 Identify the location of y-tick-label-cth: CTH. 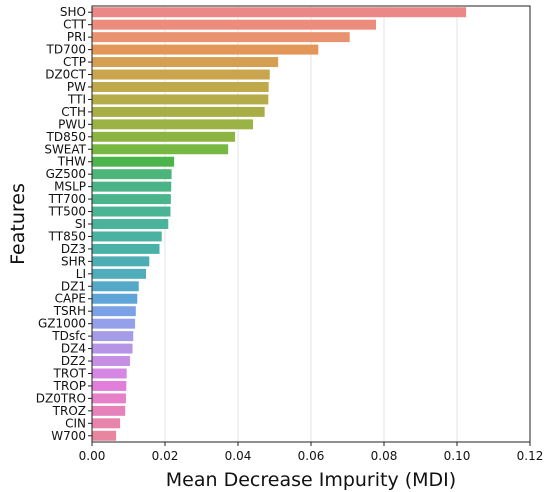
(73, 112).